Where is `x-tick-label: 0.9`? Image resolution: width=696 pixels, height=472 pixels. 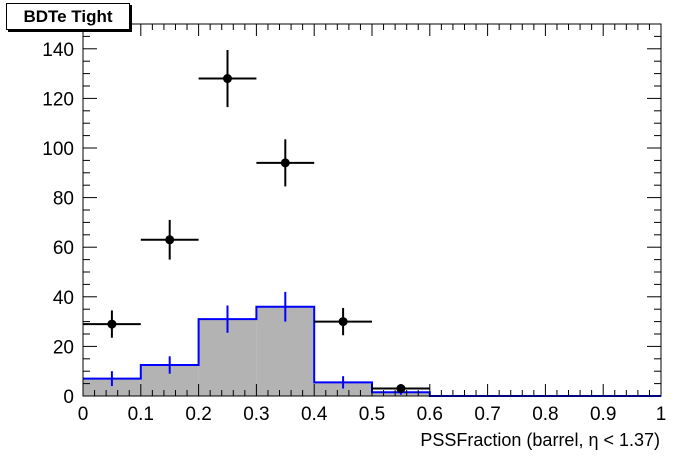
x-tick-label: 0.9 is located at coordinates (603, 414).